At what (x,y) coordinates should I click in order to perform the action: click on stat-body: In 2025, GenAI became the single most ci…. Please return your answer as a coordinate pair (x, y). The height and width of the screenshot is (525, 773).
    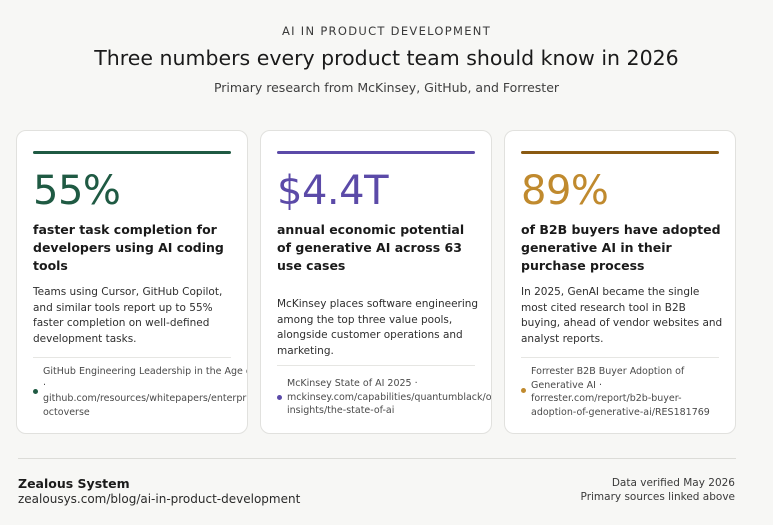
    Looking at the image, I should click on (622, 315).